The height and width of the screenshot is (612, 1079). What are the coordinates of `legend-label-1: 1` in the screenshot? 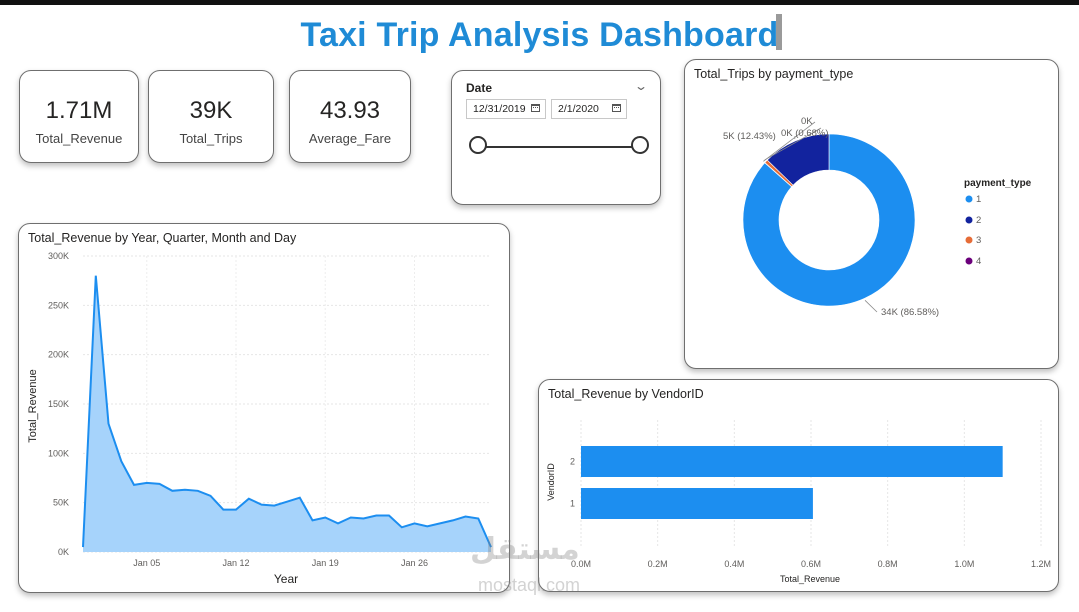 It's located at (978, 199).